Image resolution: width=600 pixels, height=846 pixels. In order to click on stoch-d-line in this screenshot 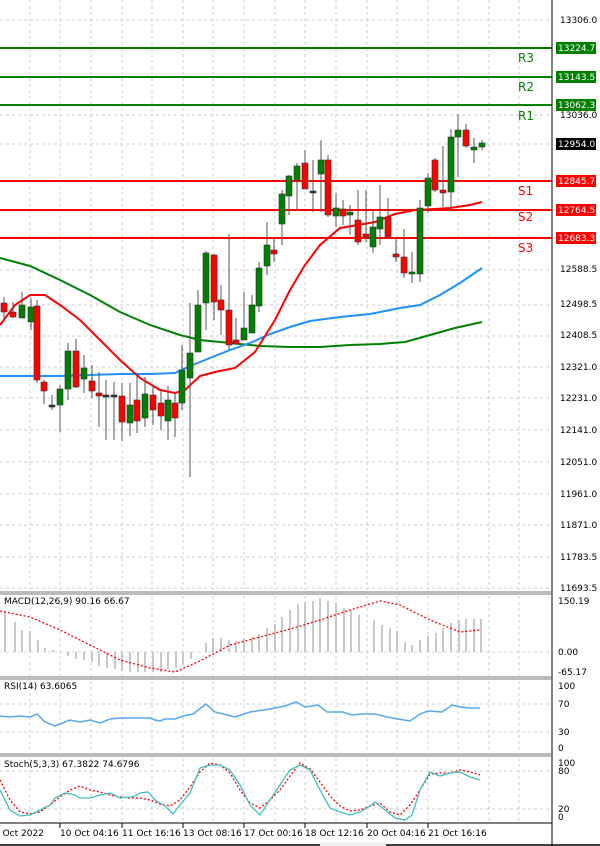, I will do `click(240, 789)`.